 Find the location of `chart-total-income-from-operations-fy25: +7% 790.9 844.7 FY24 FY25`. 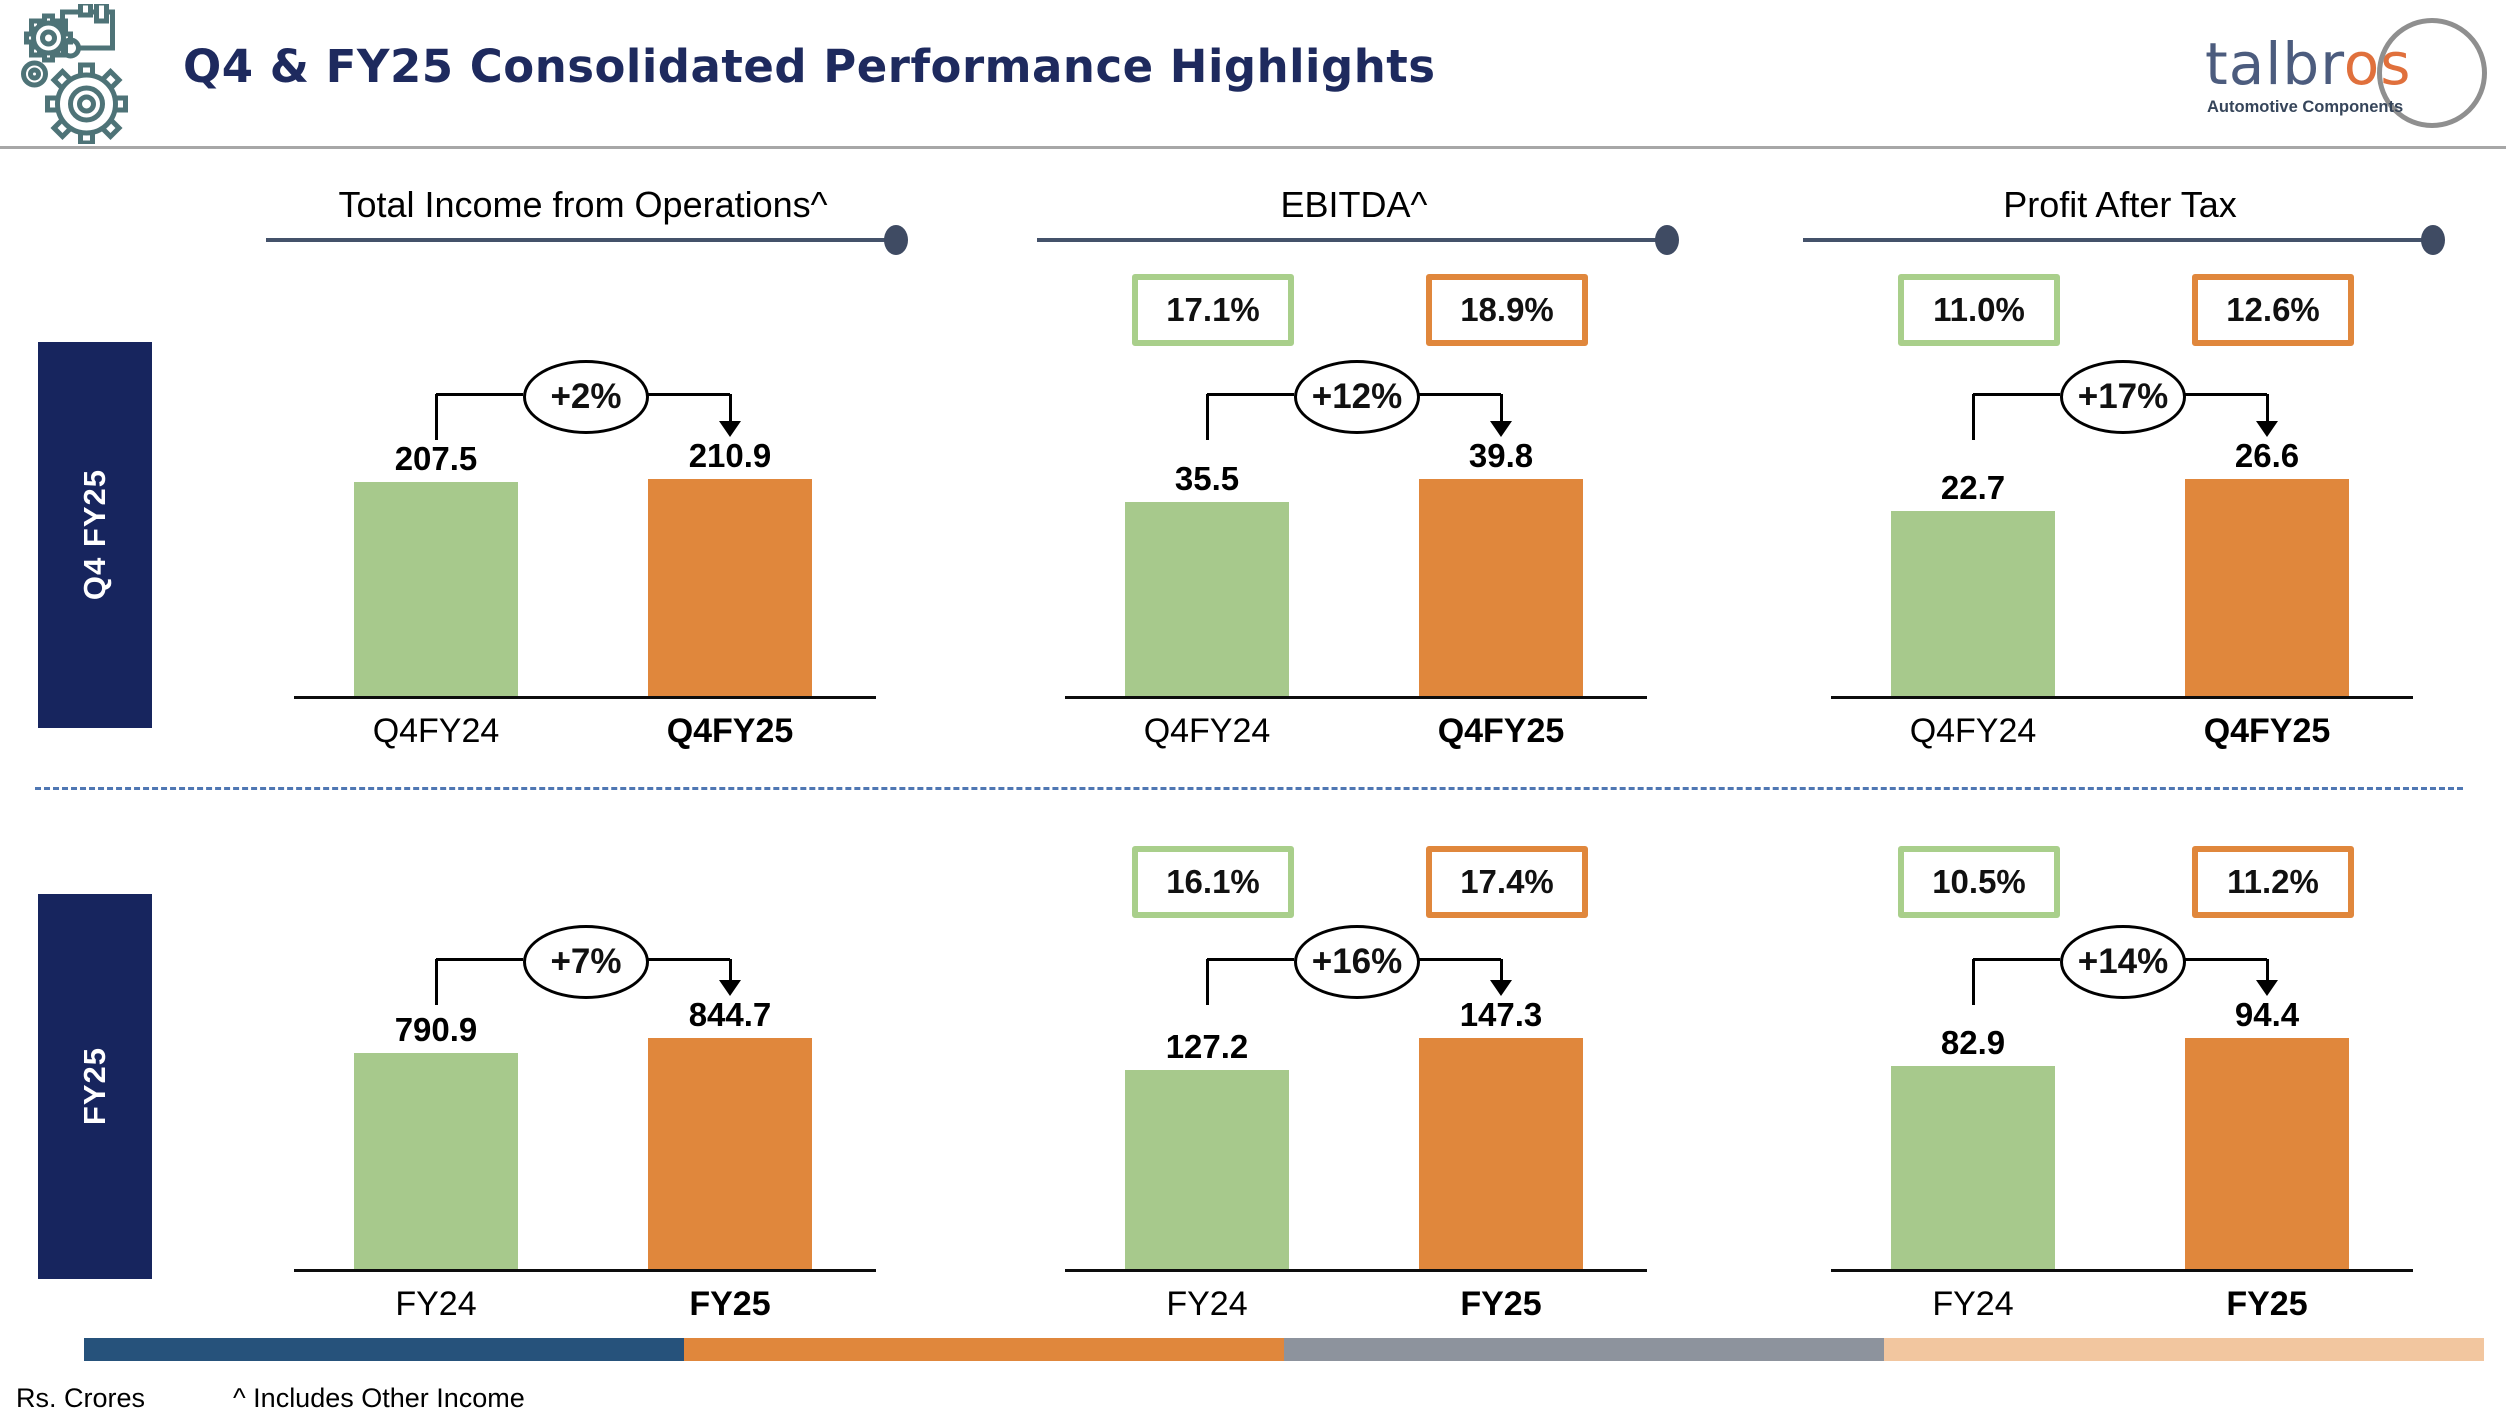

chart-total-income-from-operations-fy25: +7% 790.9 844.7 FY24 FY25 is located at coordinates (583, 1095).